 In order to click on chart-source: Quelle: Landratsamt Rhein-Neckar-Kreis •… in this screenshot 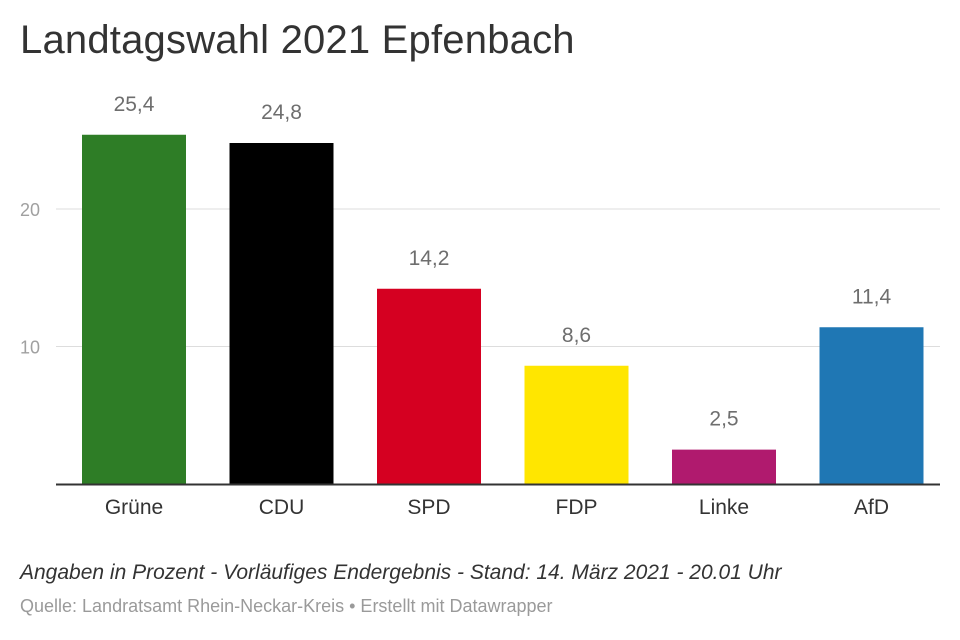, I will do `click(286, 606)`.